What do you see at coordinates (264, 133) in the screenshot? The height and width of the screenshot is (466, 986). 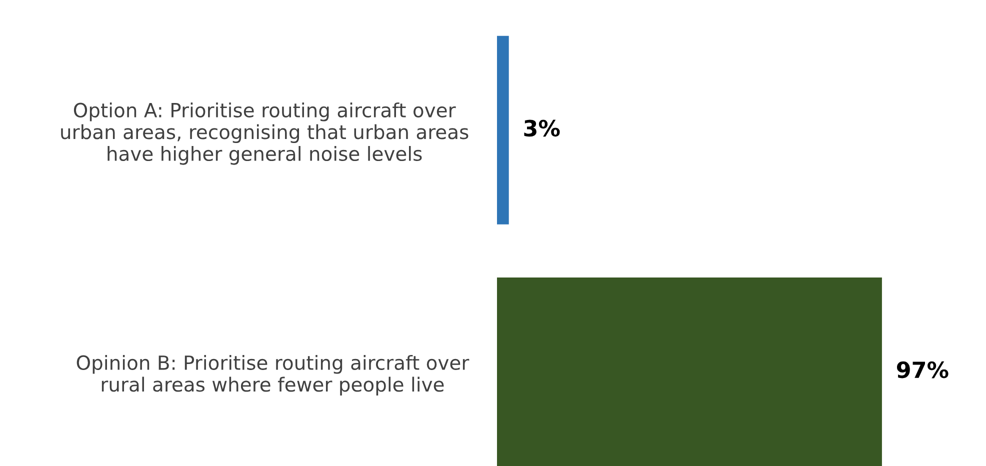 I see `y-tick-label: Option A: Prioritise routing aircraft over urban areas, recognising that urban areas have higher general noise levels` at bounding box center [264, 133].